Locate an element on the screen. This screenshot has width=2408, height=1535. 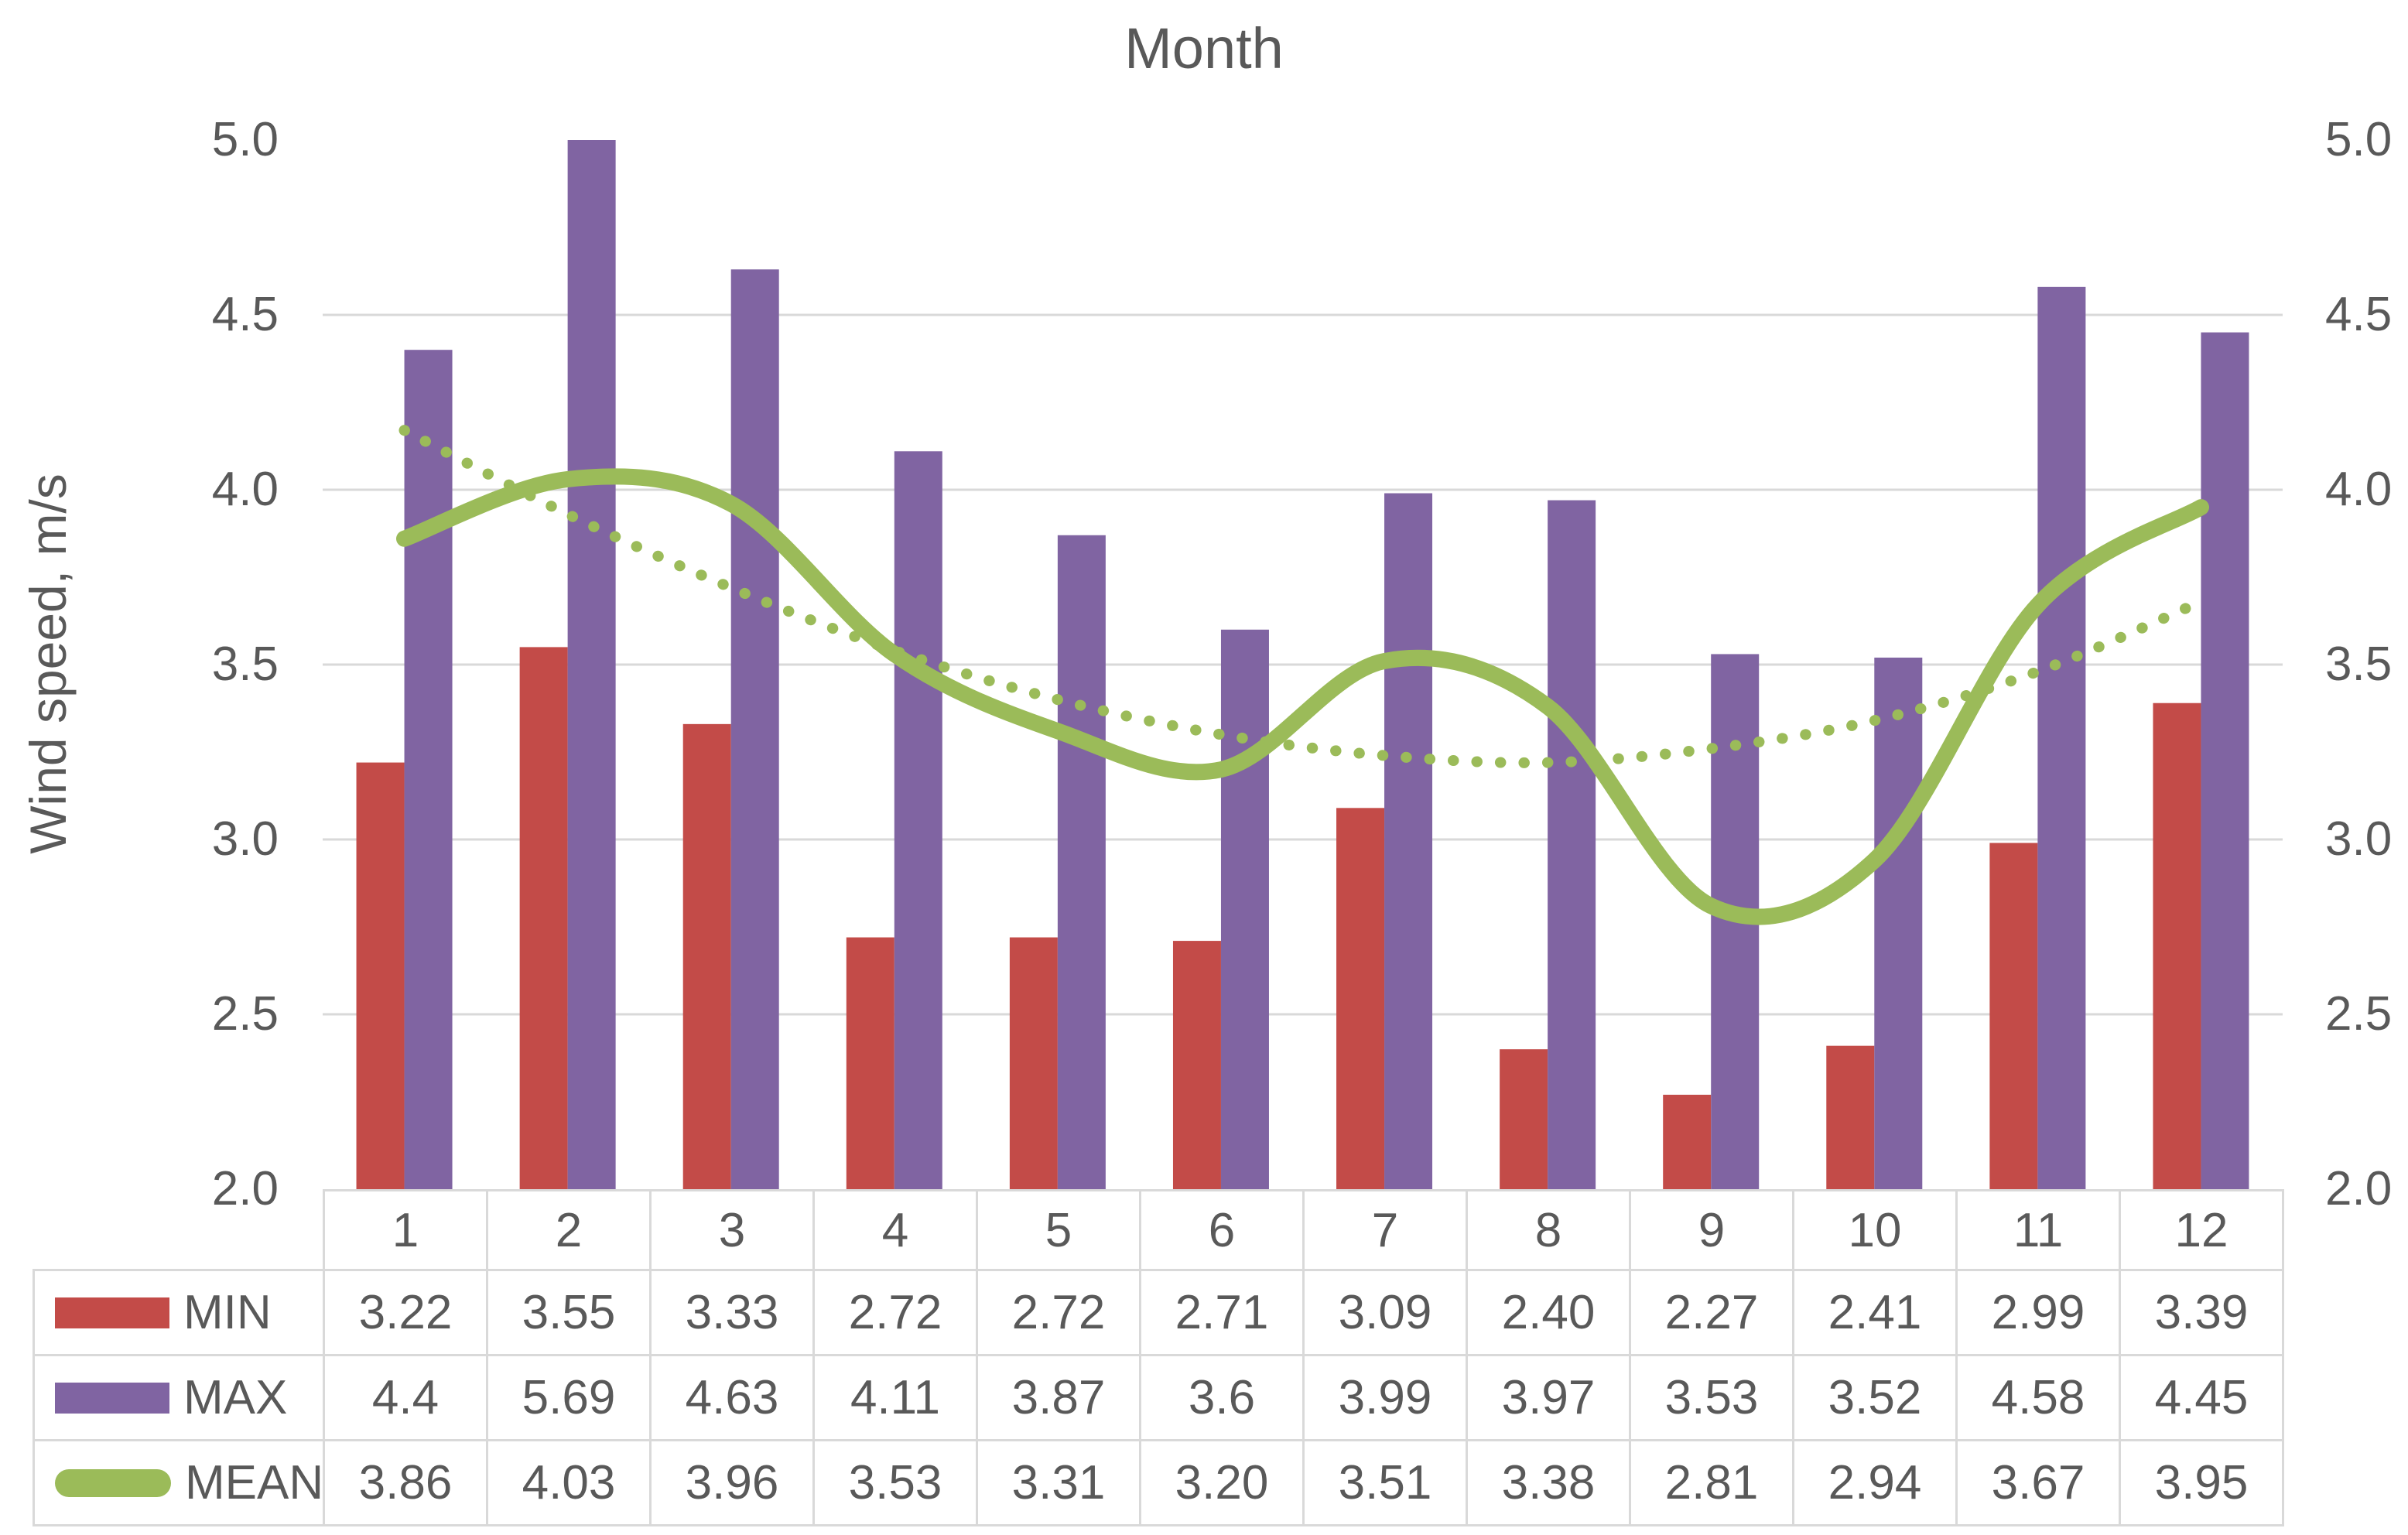
y-tick-label-left-4: 3.0 is located at coordinates (245, 839).